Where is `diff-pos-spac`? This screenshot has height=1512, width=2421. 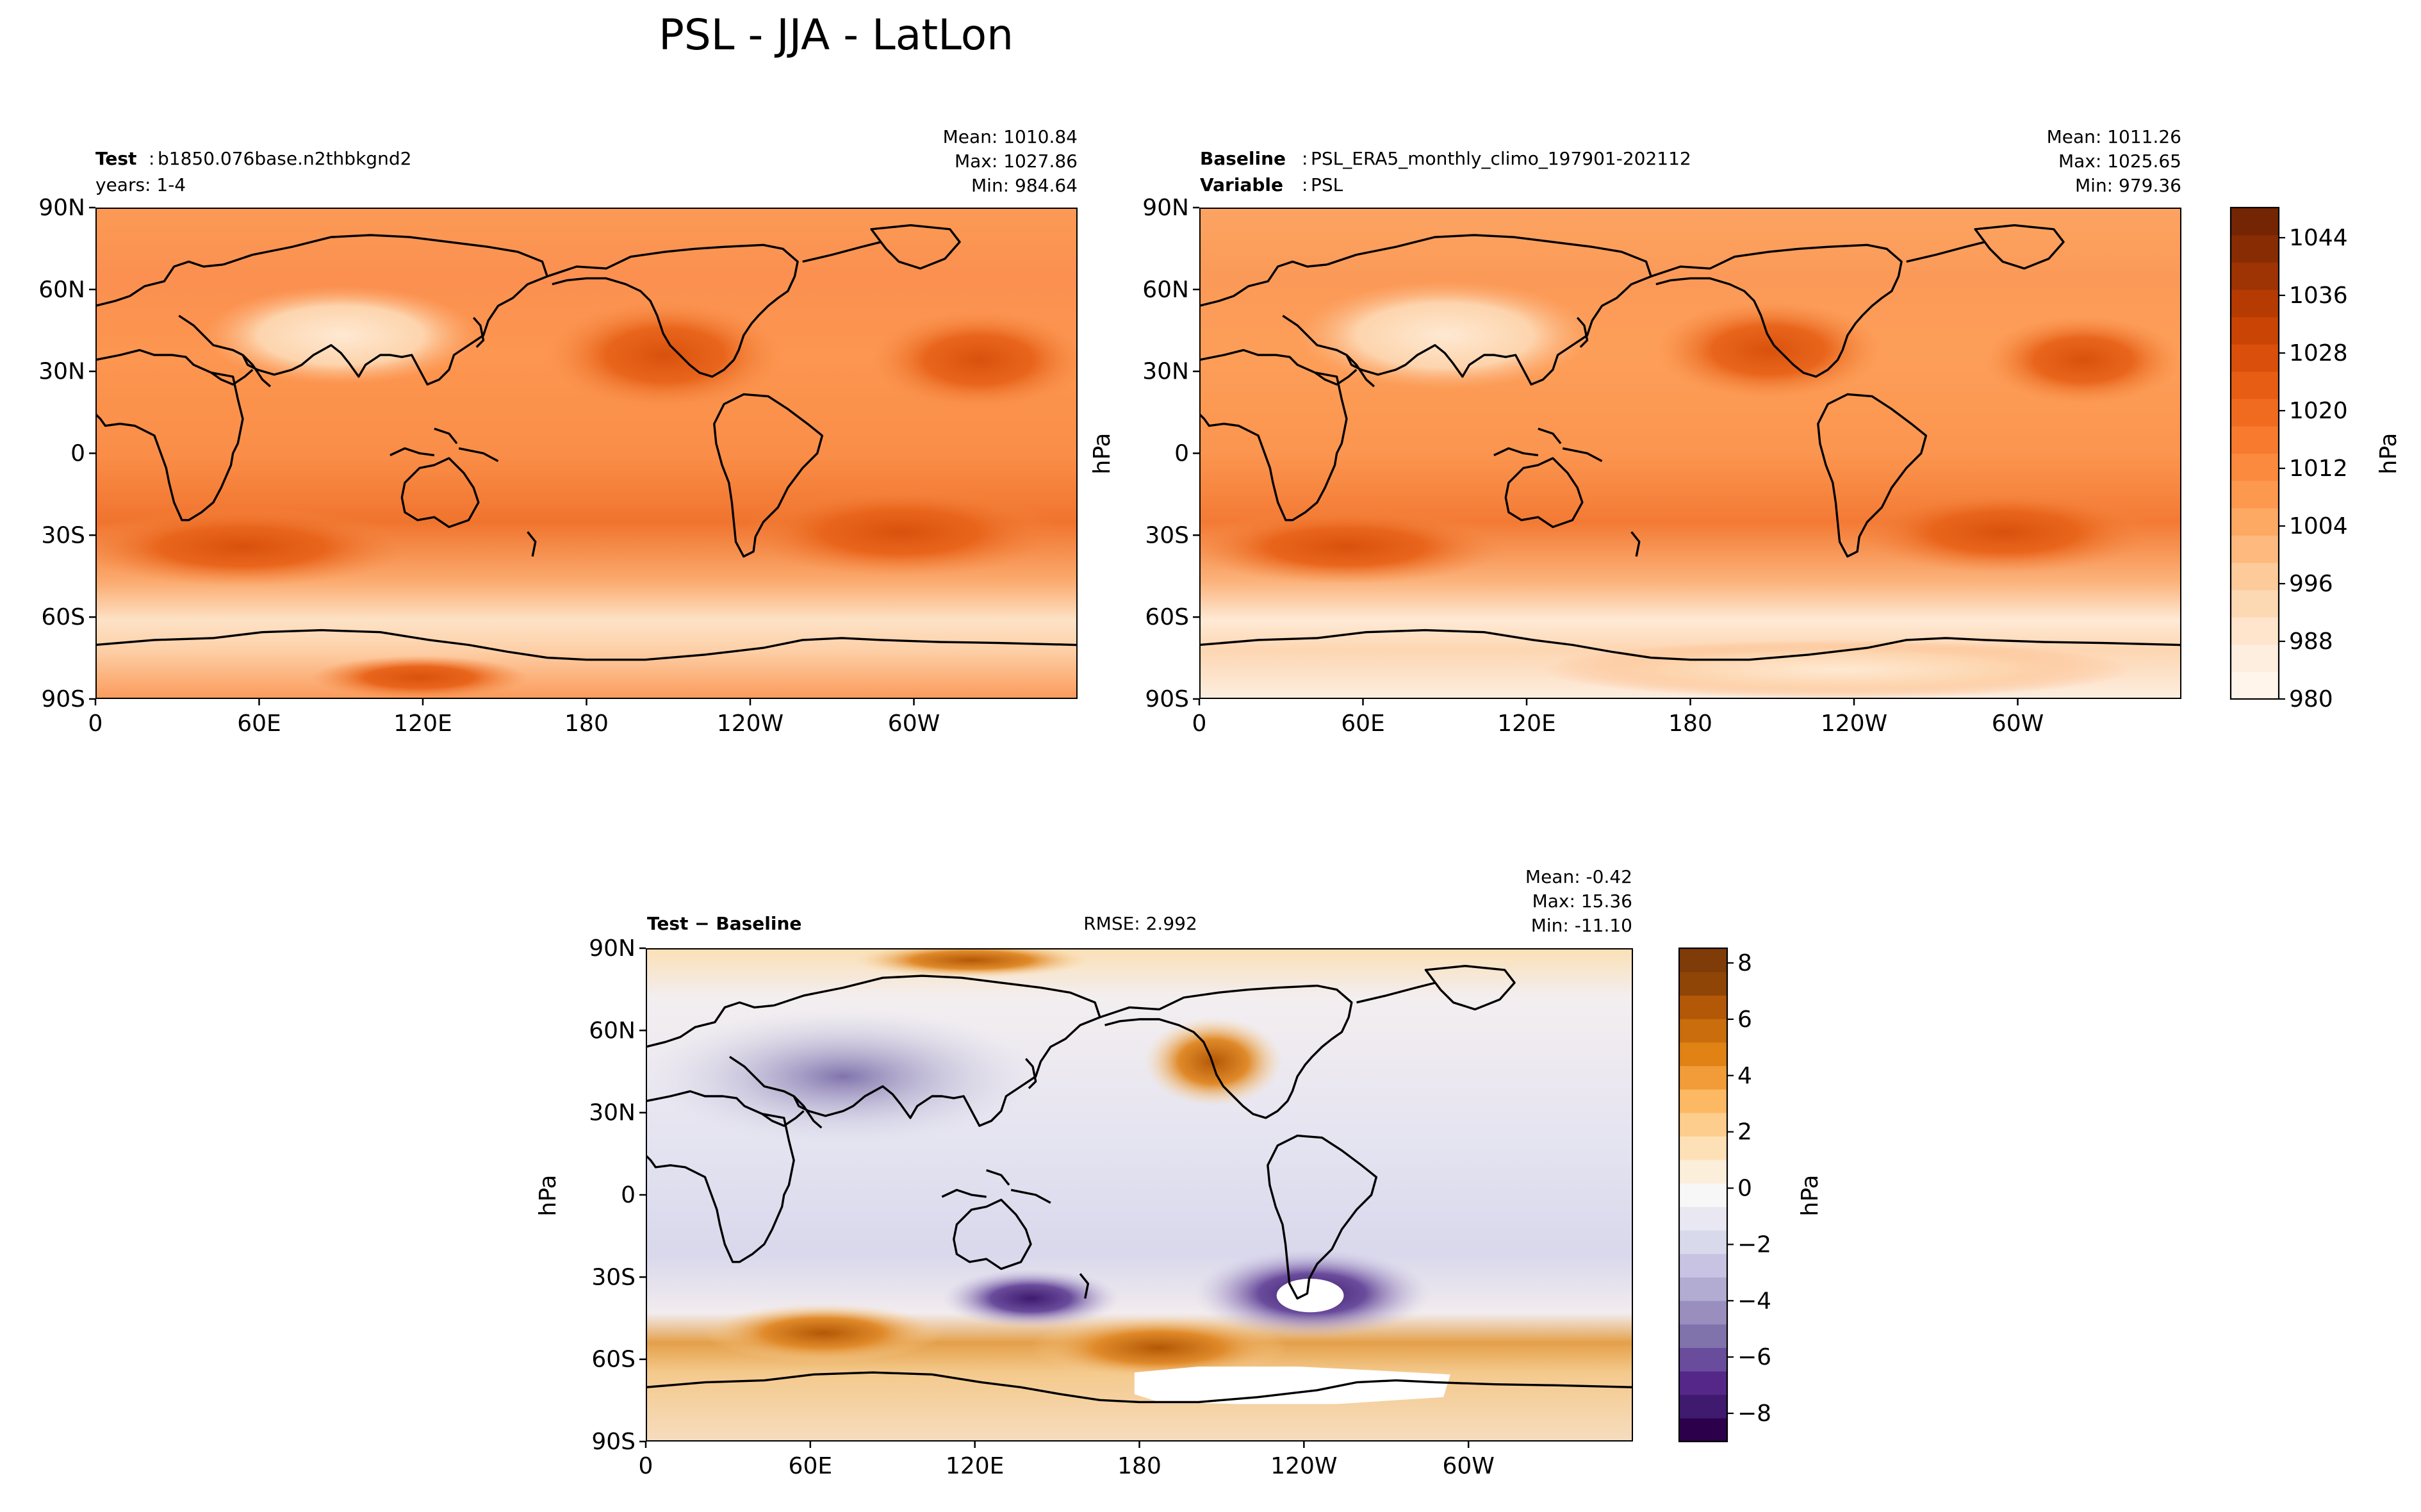
diff-pos-spac is located at coordinates (1159, 1347).